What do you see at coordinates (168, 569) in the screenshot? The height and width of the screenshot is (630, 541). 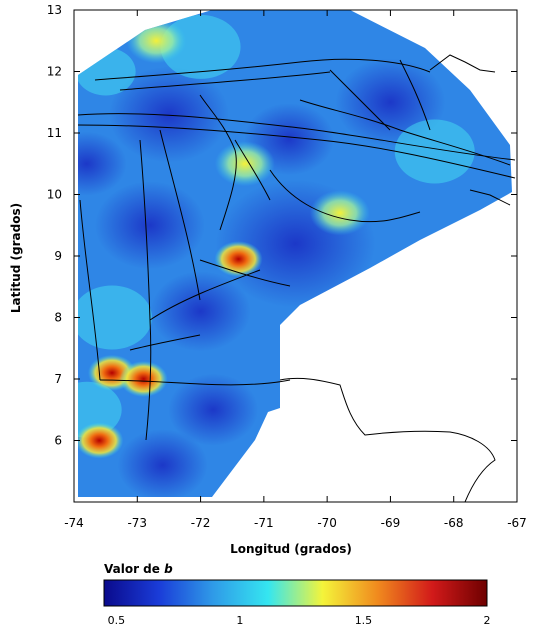 I see `colorbar-title-var: b` at bounding box center [168, 569].